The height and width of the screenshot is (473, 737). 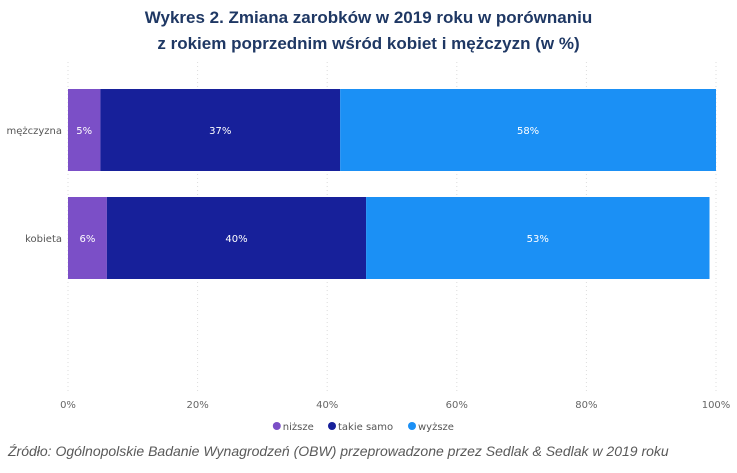 I want to click on category-label: kobieta, so click(x=43, y=239).